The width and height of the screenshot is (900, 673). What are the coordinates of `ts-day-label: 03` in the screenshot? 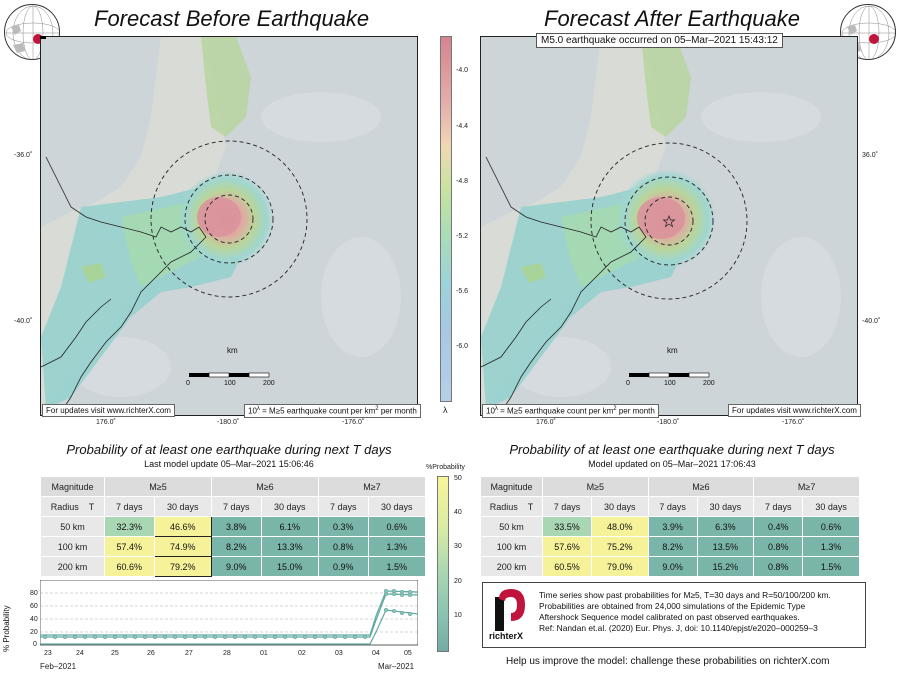 It's located at (339, 653).